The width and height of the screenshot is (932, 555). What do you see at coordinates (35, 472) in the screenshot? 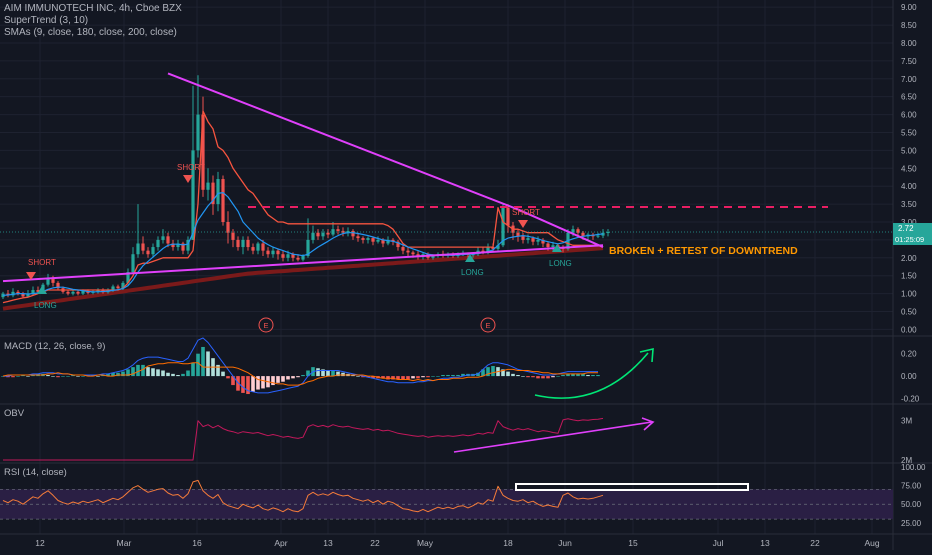
I see `rsi-pane-label: RSI (14, close)` at bounding box center [35, 472].